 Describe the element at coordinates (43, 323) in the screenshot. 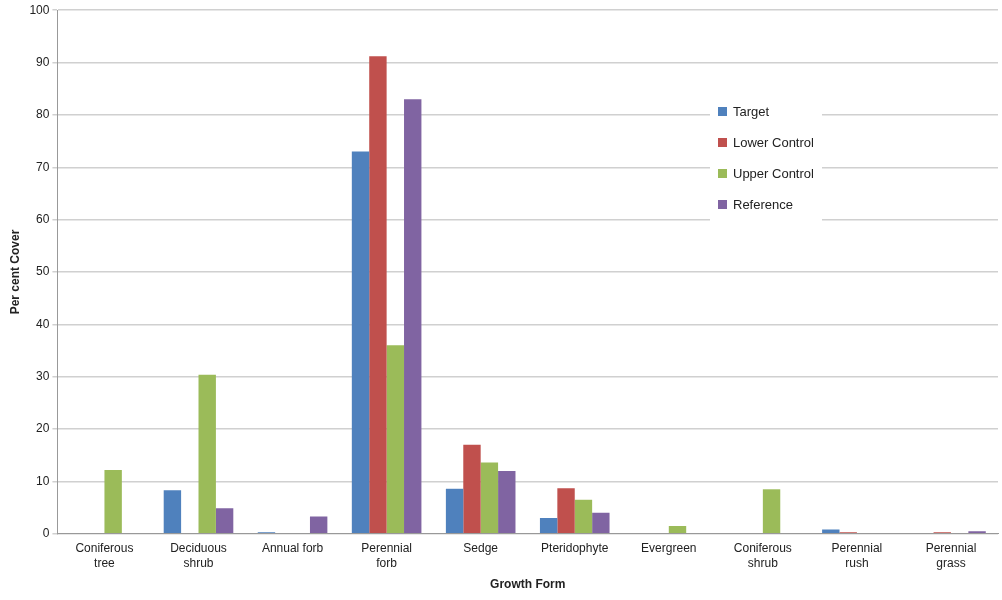

I see `y-tick-label: 40` at that location.